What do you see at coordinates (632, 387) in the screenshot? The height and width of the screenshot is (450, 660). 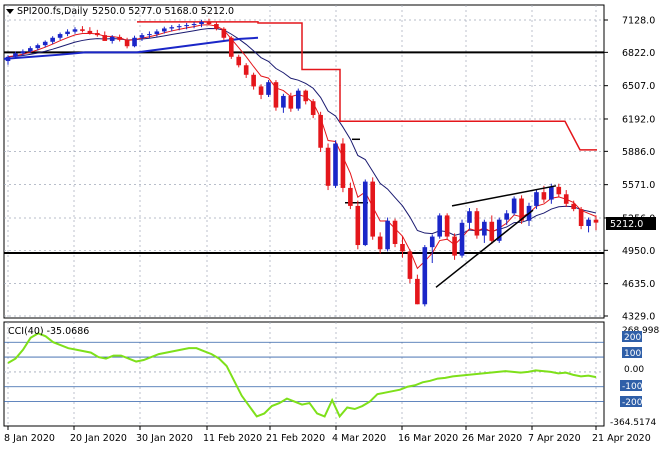 I see `cci-axis-m100: -100` at bounding box center [632, 387].